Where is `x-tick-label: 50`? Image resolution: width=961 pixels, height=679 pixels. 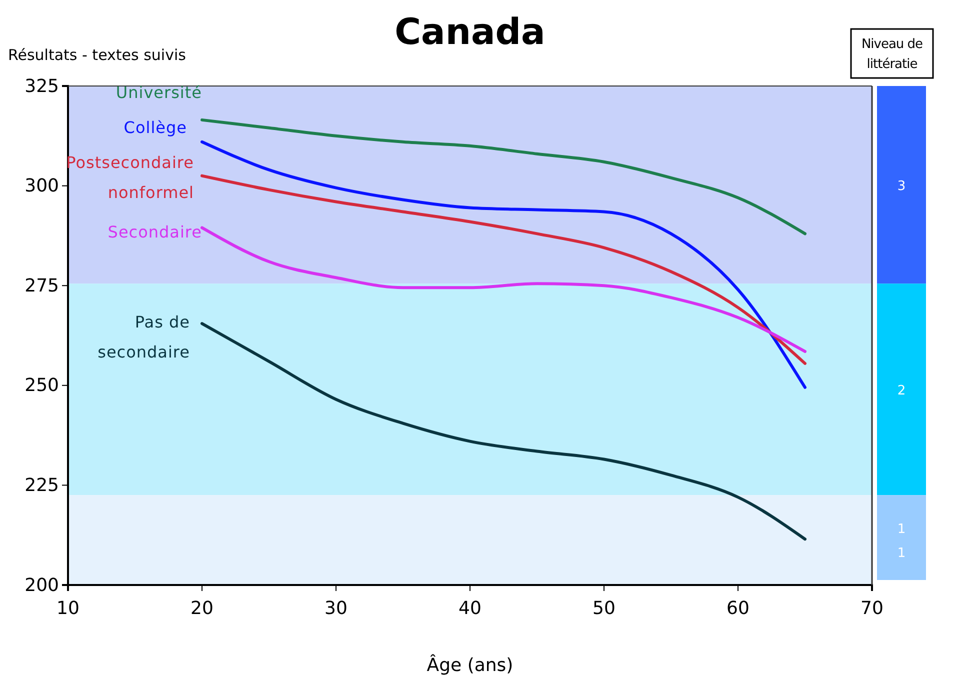 x-tick-label: 50 is located at coordinates (604, 608).